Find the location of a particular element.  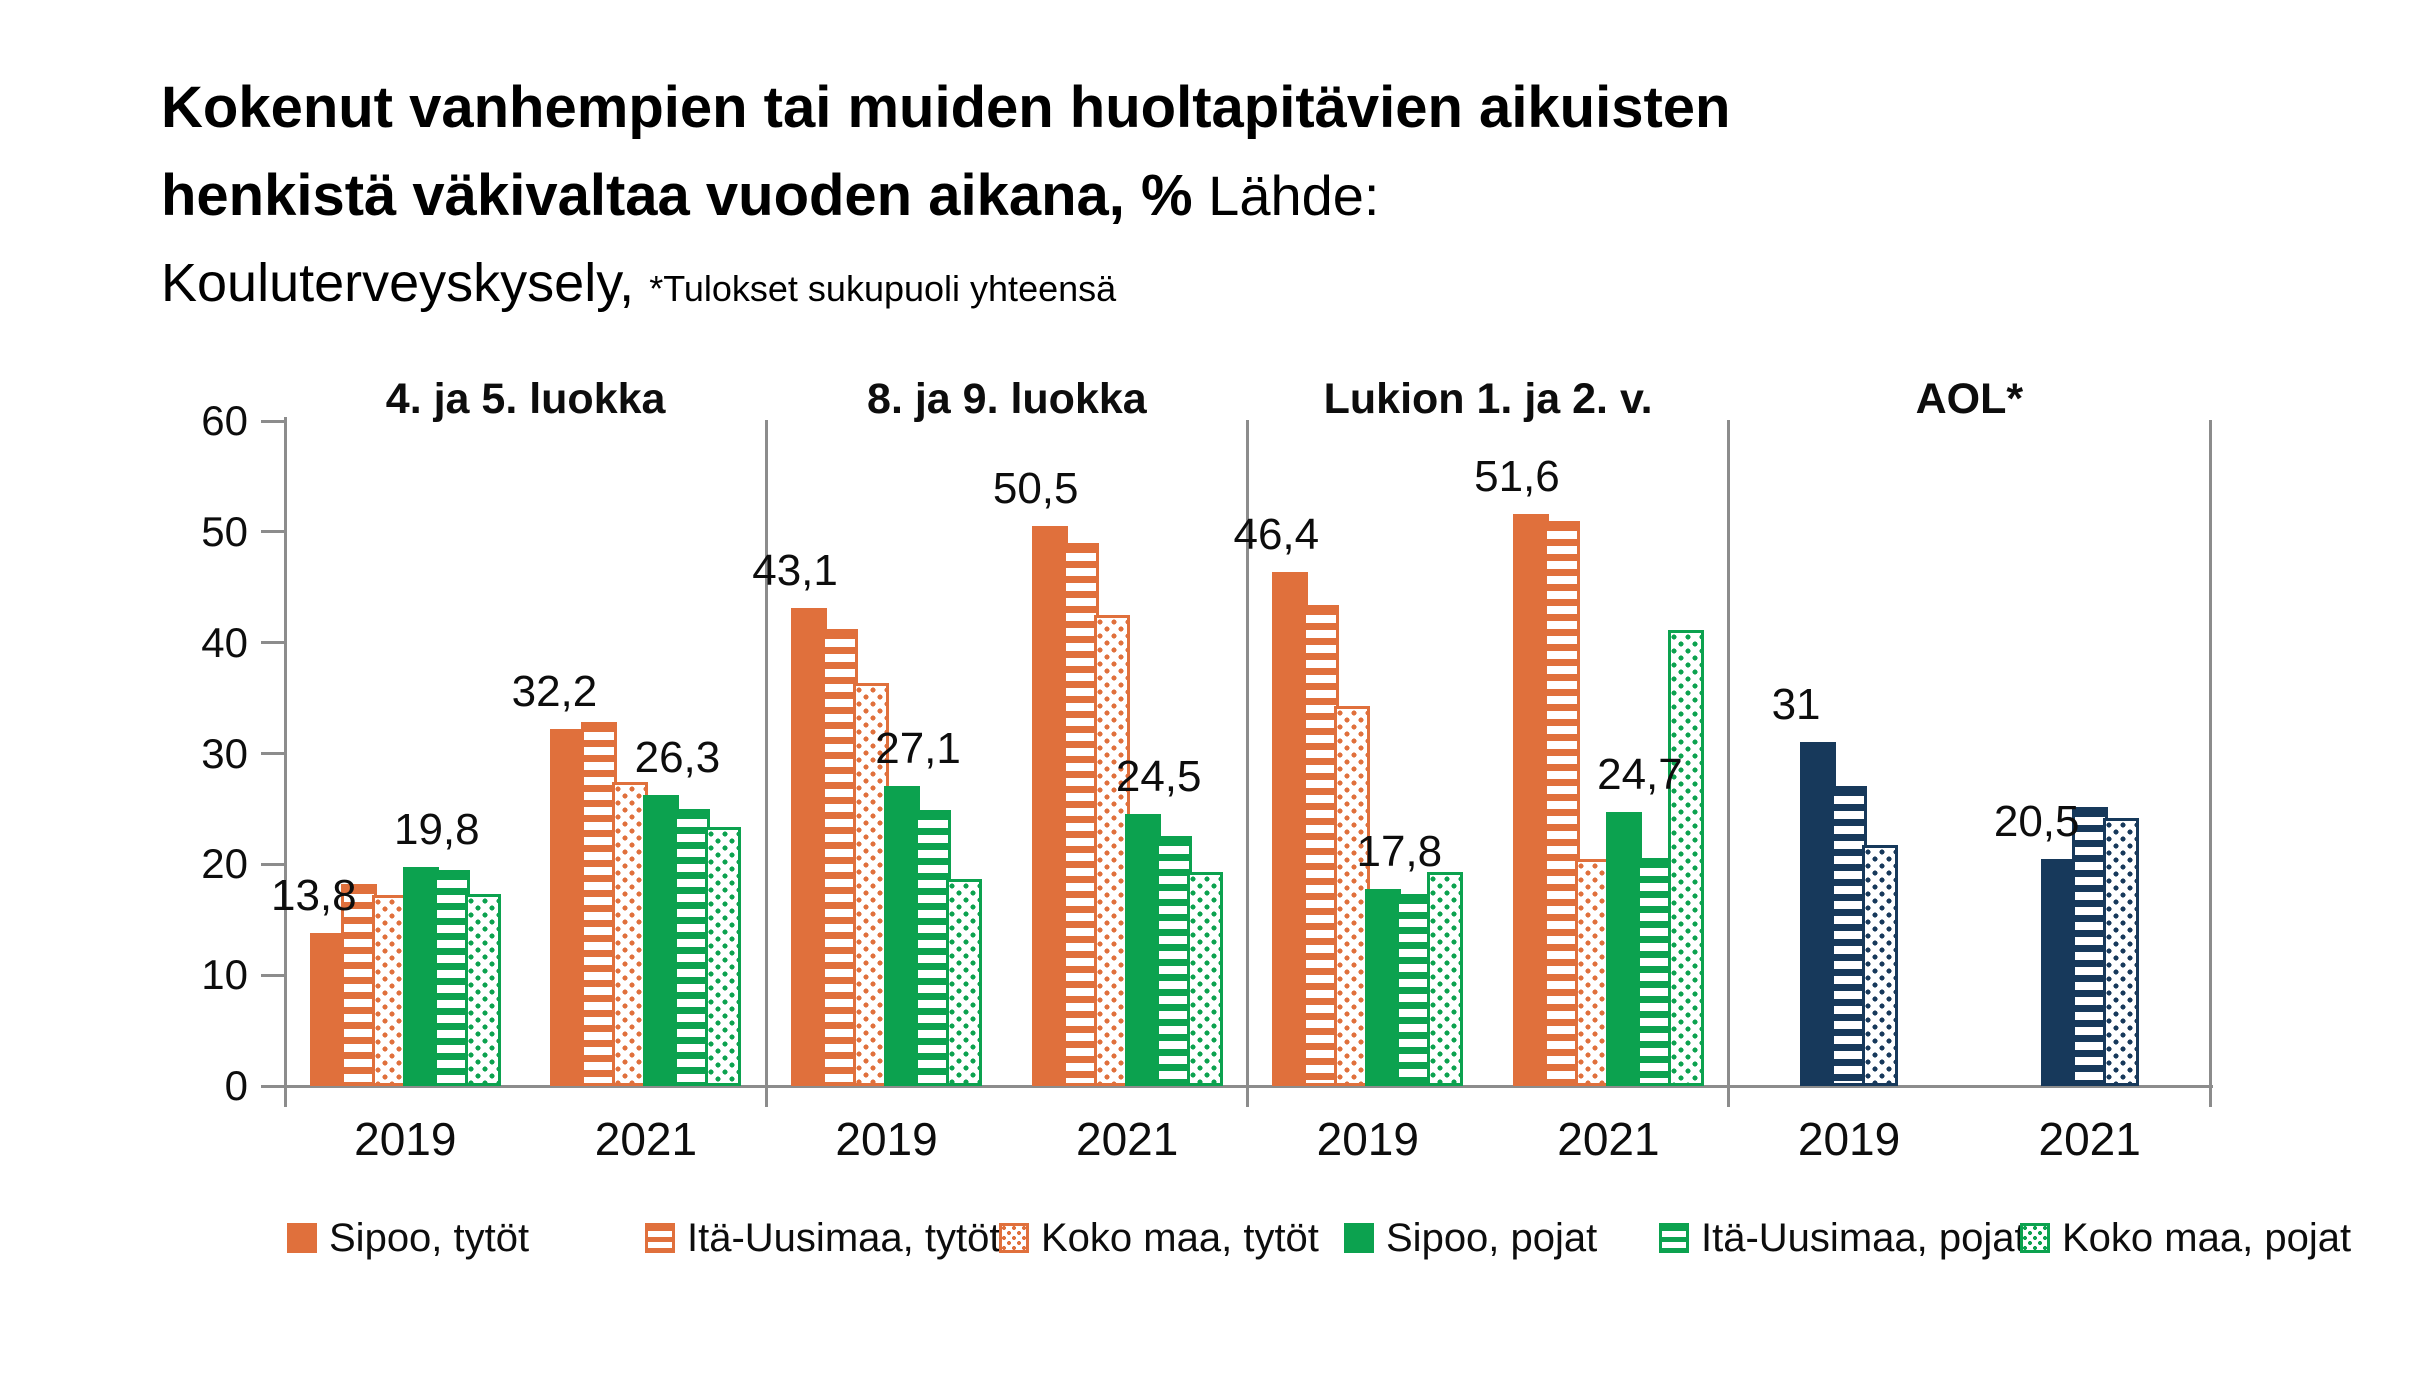

legend-item: Itä-Uusimaa, pojat is located at coordinates (1842, 1238).